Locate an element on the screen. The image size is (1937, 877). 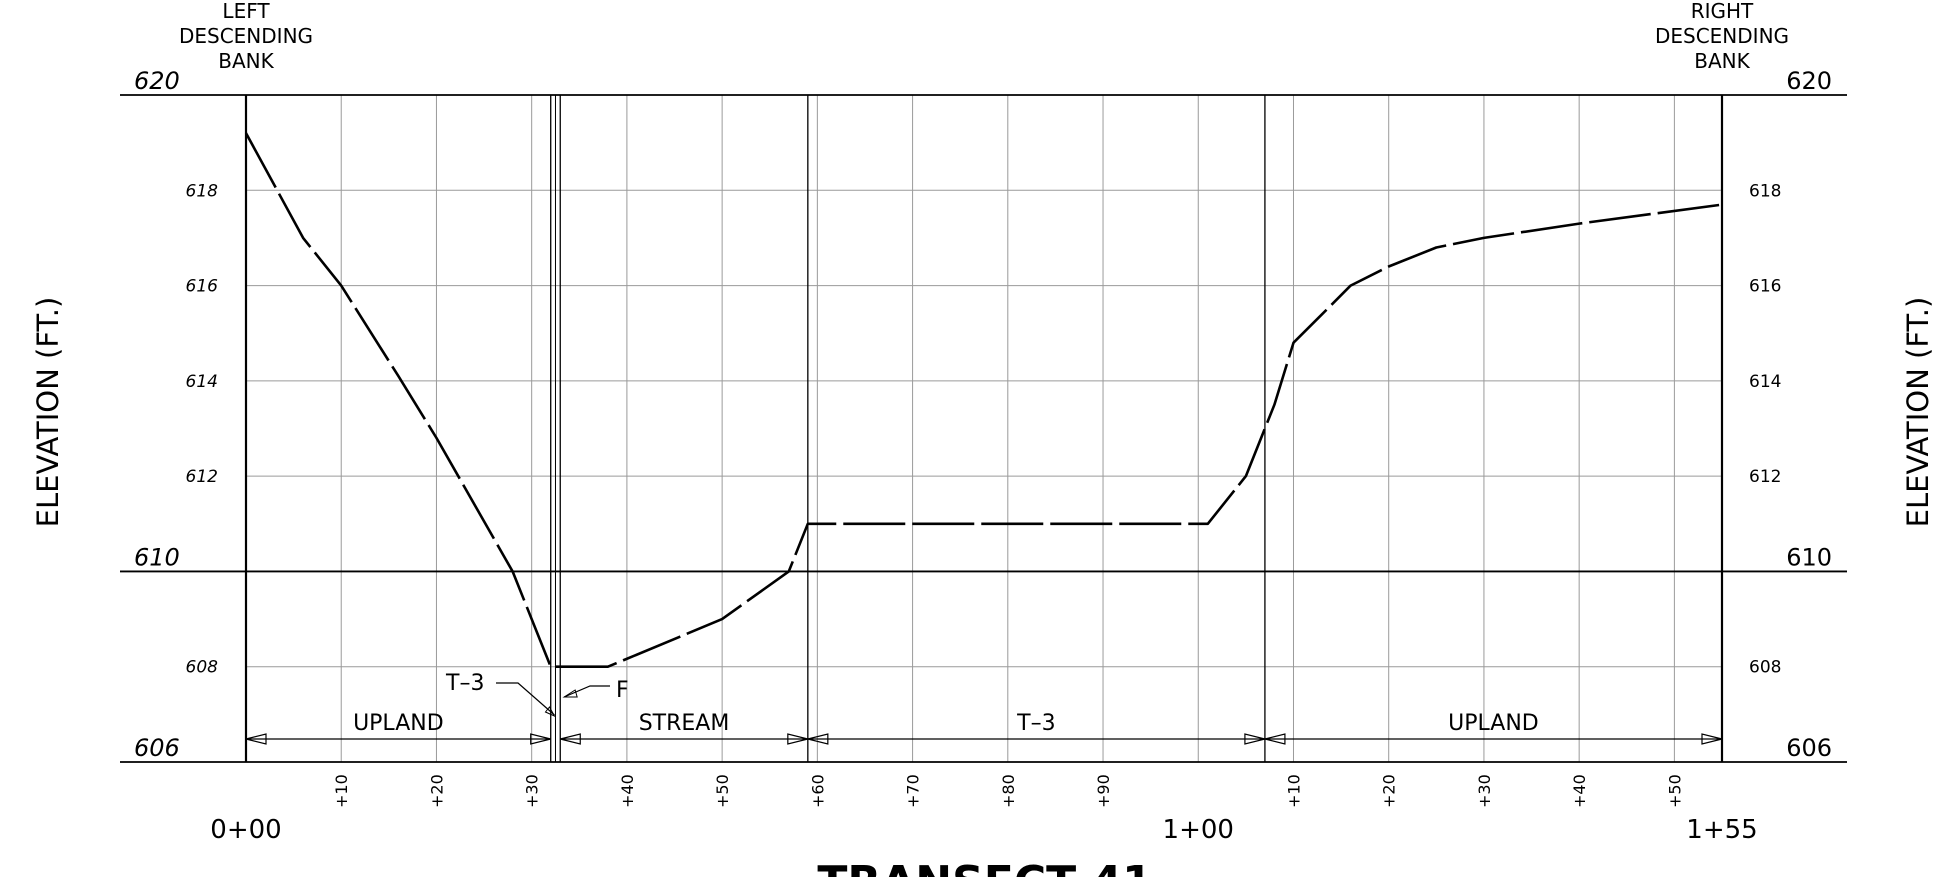
callout-arrow-f is located at coordinates (570, 693).